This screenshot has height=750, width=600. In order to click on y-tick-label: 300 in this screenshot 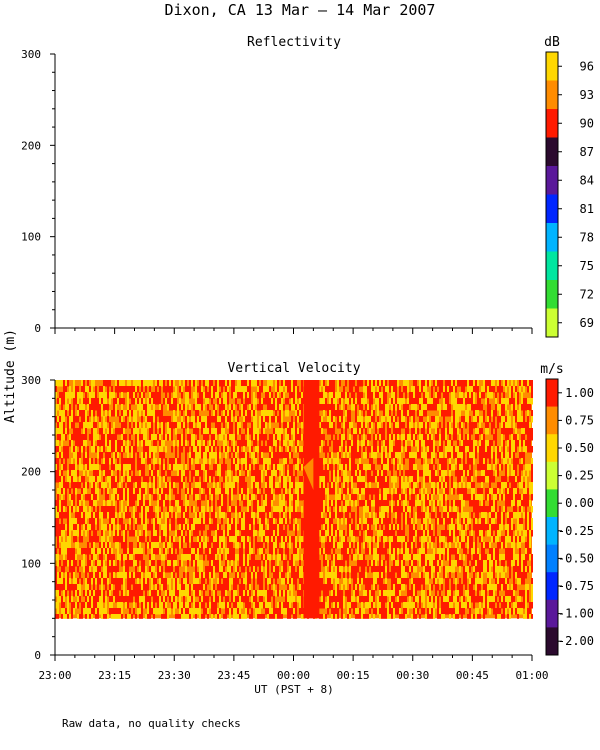, I will do `click(31, 54)`.